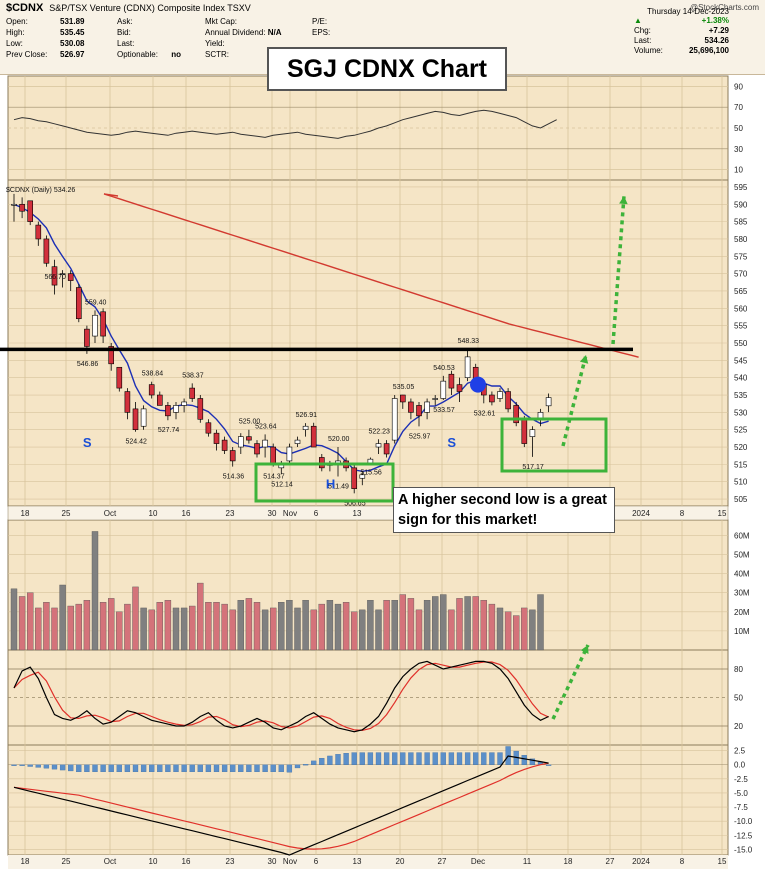 The height and width of the screenshot is (869, 765). I want to click on x-tick-top-1: 25, so click(66, 513).